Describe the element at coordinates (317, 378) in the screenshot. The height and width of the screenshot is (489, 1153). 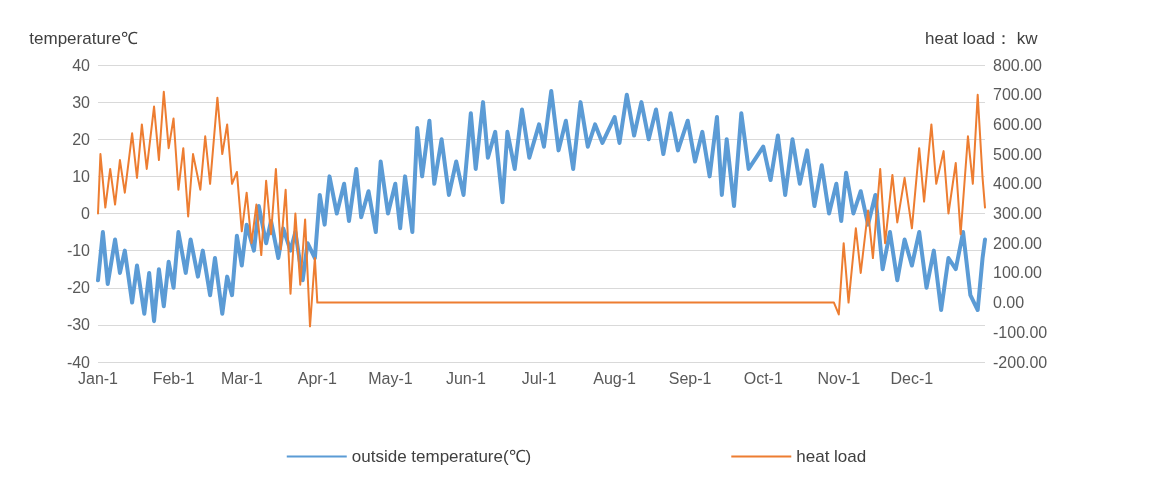
I see `x-tick-label: Apr-1` at that location.